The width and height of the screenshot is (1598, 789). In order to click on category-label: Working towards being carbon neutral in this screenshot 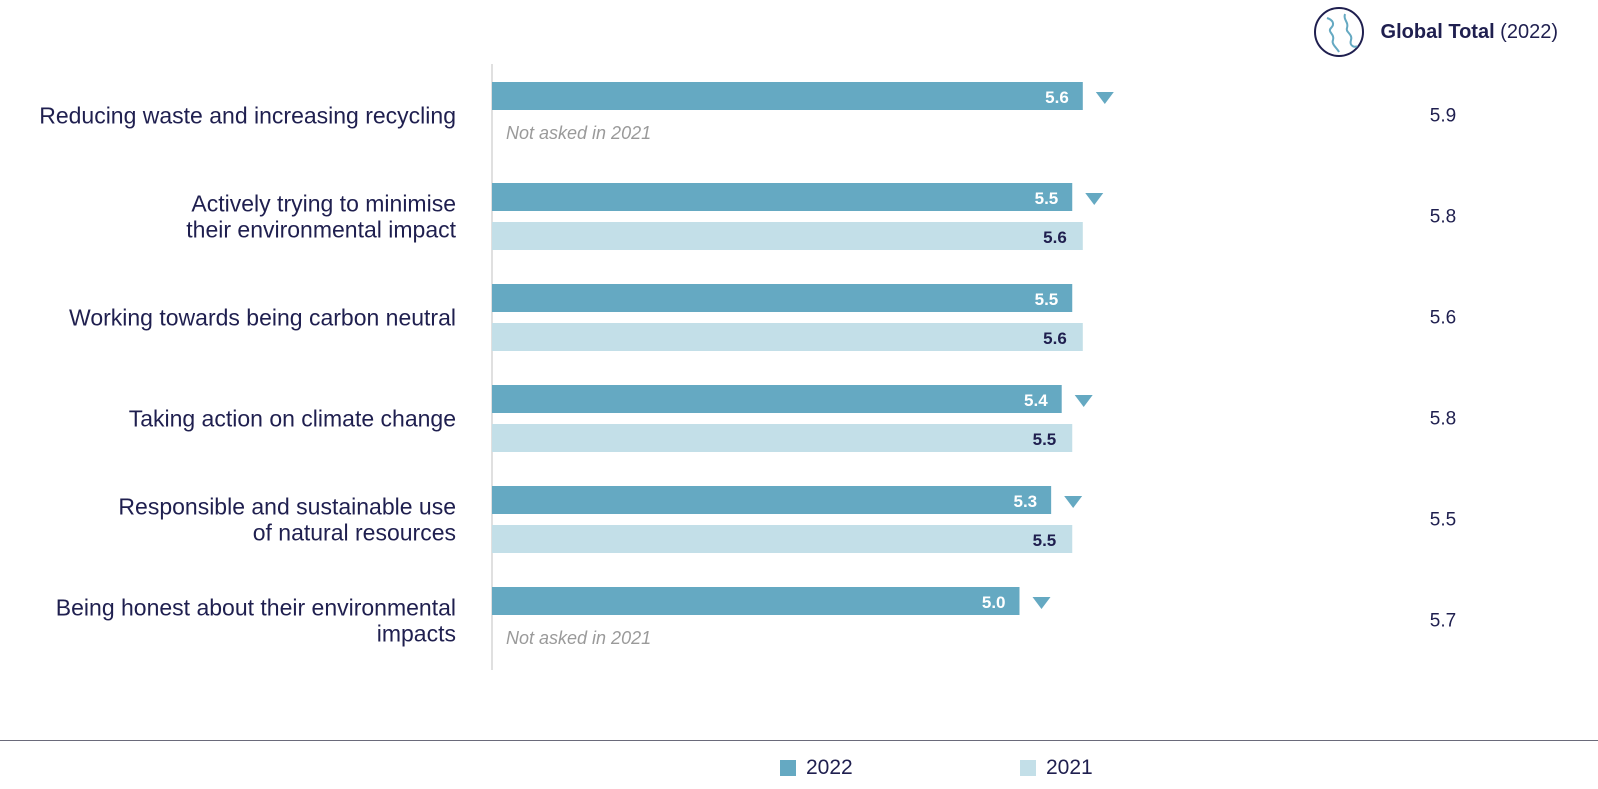, I will do `click(262, 318)`.